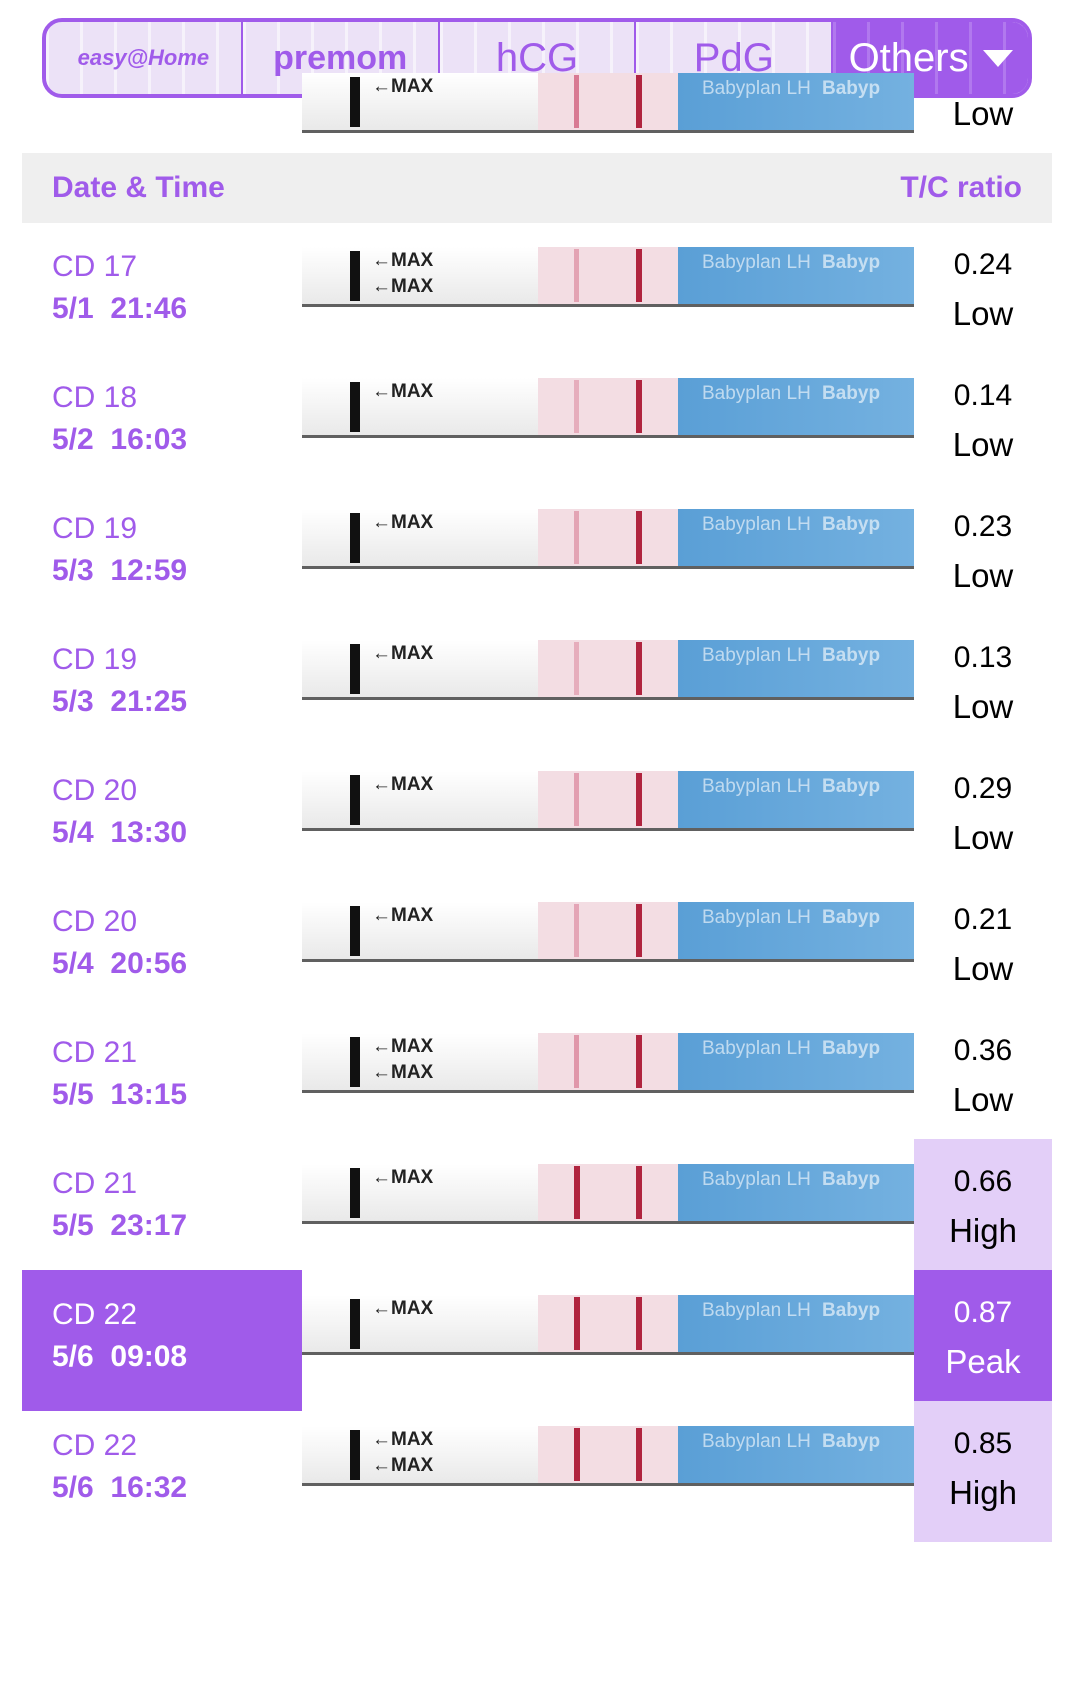 The image size is (1080, 1702). I want to click on test-datetime: 5/3 12:59, so click(119, 571).